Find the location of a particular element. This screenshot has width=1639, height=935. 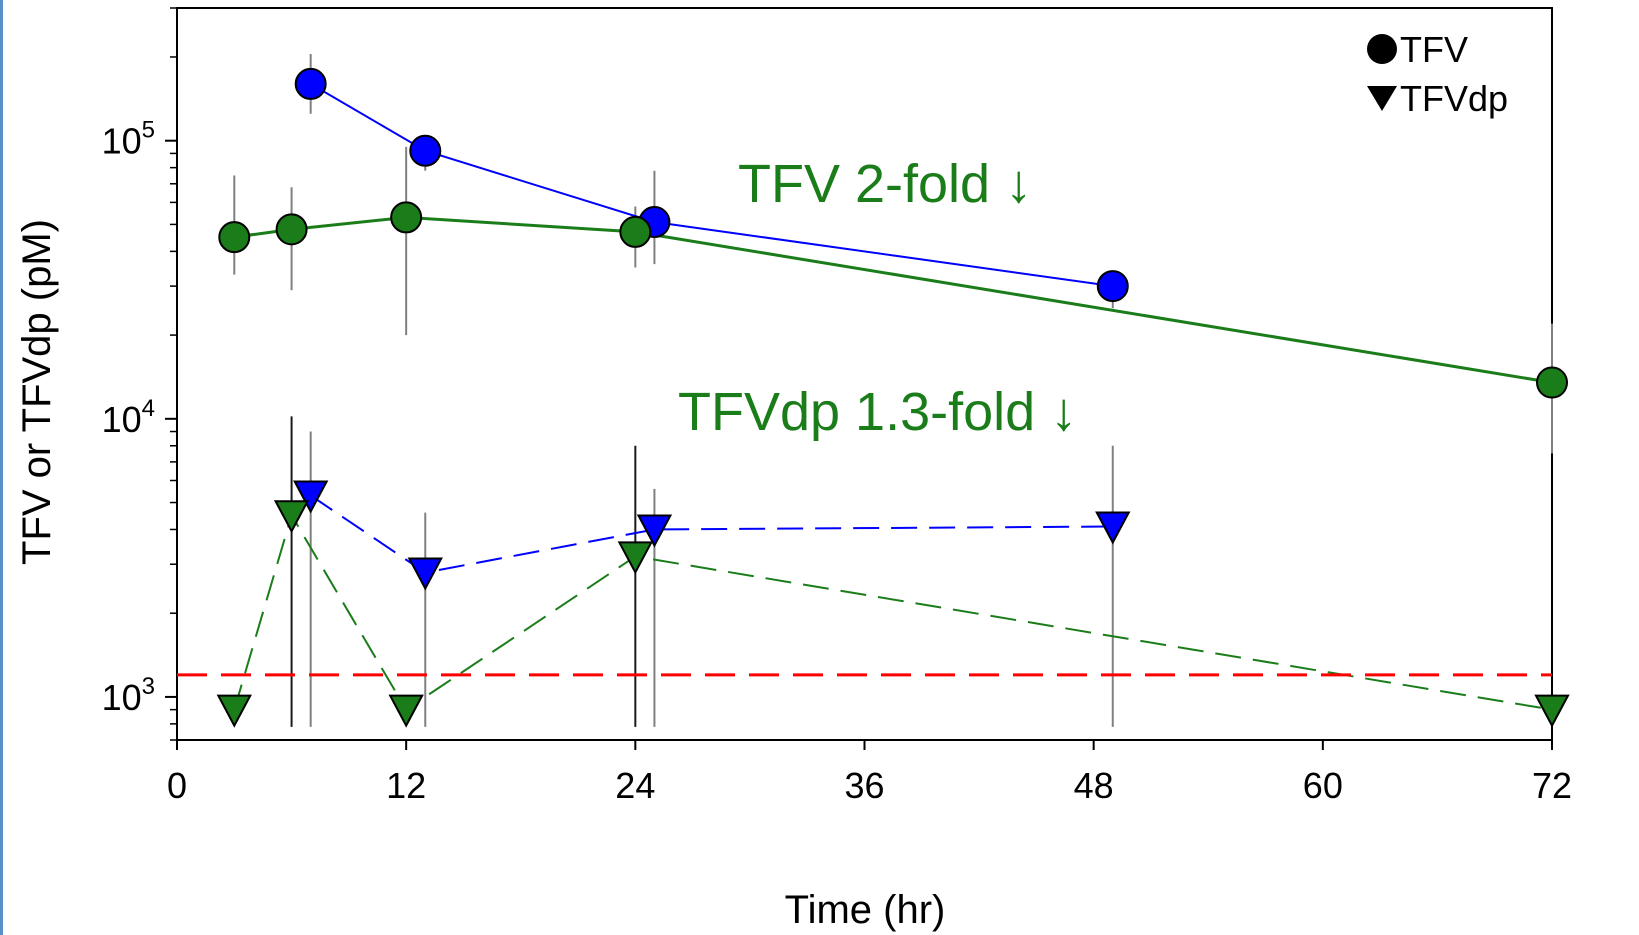

x-tick-label: 72 is located at coordinates (1552, 785).